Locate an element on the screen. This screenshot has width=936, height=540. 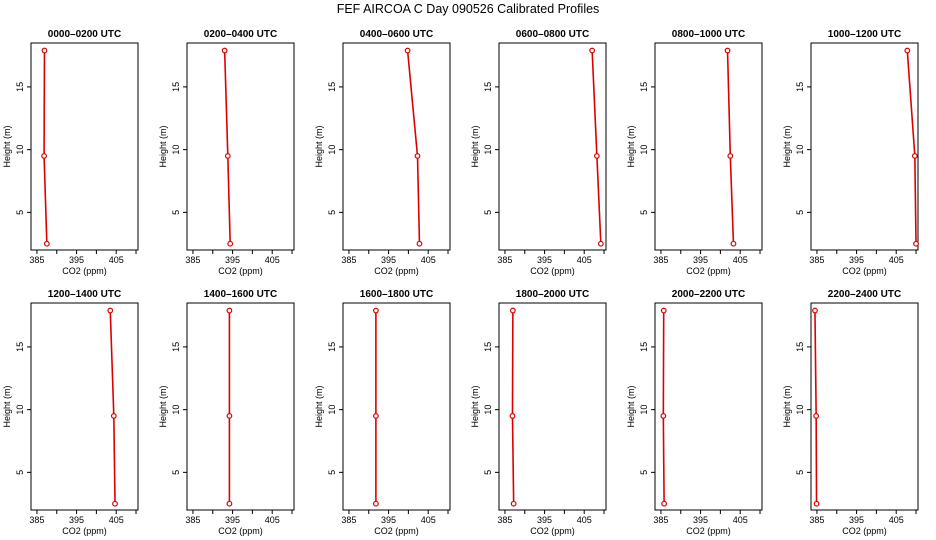
panel-7-x-tick-label: 385 is located at coordinates (36, 520).